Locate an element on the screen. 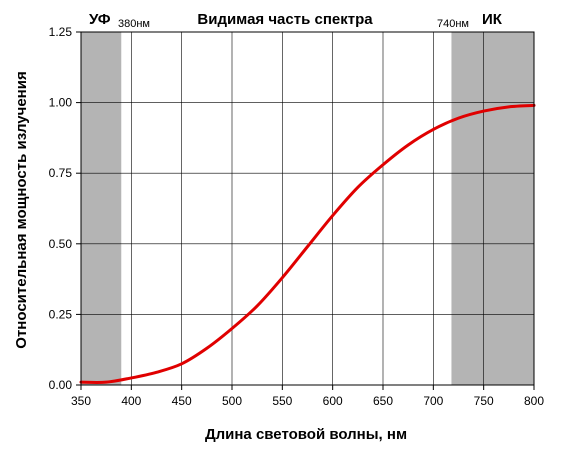 This screenshot has height=462, width=565. x-tick-label: 500 is located at coordinates (232, 401).